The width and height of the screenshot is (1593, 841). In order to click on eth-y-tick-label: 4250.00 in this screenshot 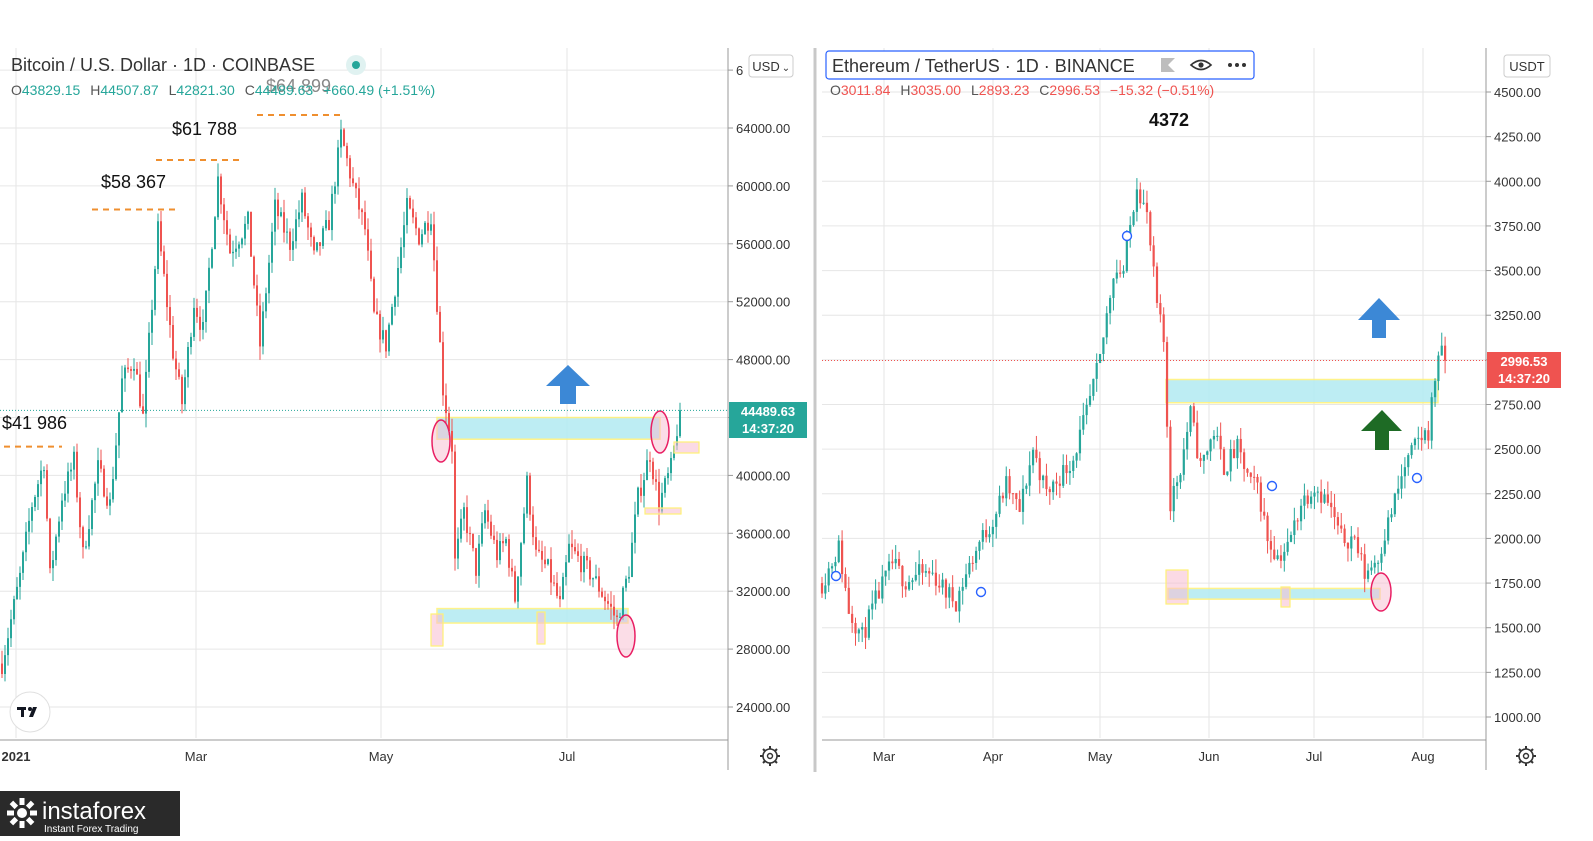, I will do `click(1517, 137)`.